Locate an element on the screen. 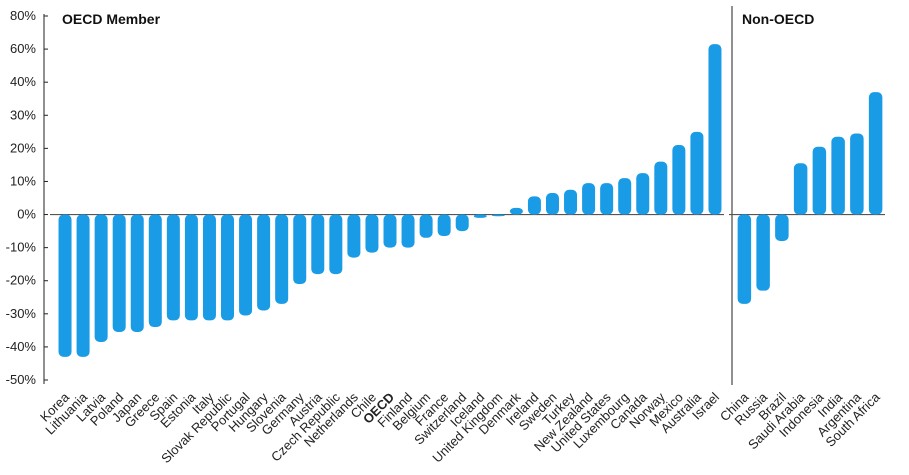 This screenshot has height=475, width=909. y-tick-label: 40% is located at coordinates (23, 81).